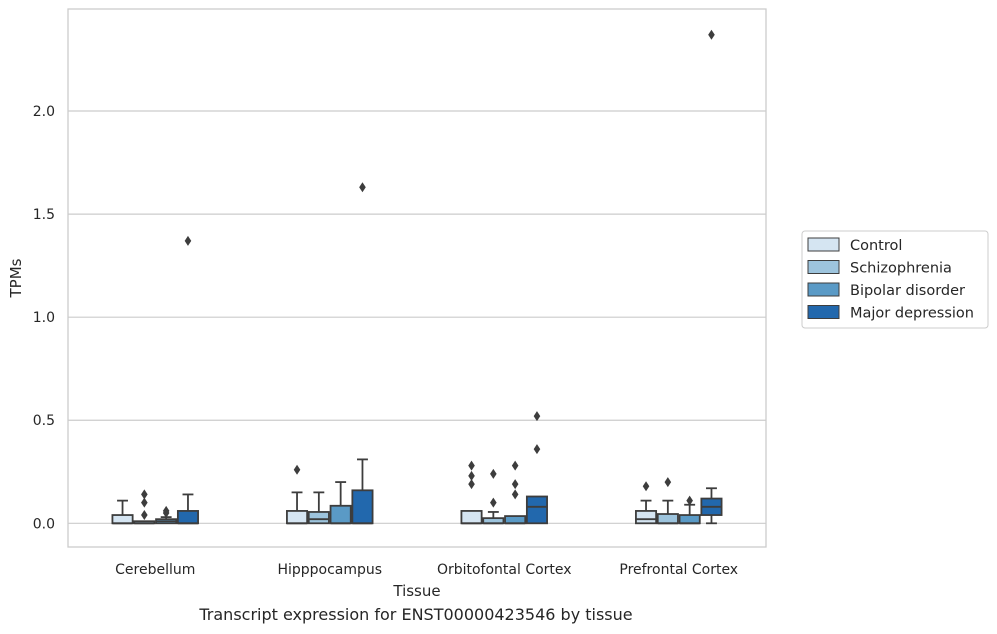 Image resolution: width=997 pixels, height=634 pixels. Describe the element at coordinates (689, 510) in the screenshot. I see `box-prefrontal-cortex-bipolar-disorder` at that location.